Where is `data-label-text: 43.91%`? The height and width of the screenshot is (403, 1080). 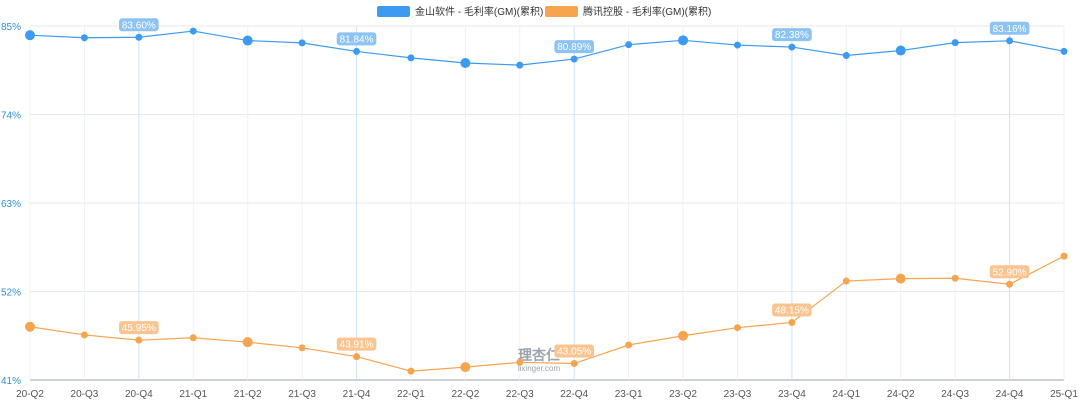 data-label-text: 43.91% is located at coordinates (357, 345).